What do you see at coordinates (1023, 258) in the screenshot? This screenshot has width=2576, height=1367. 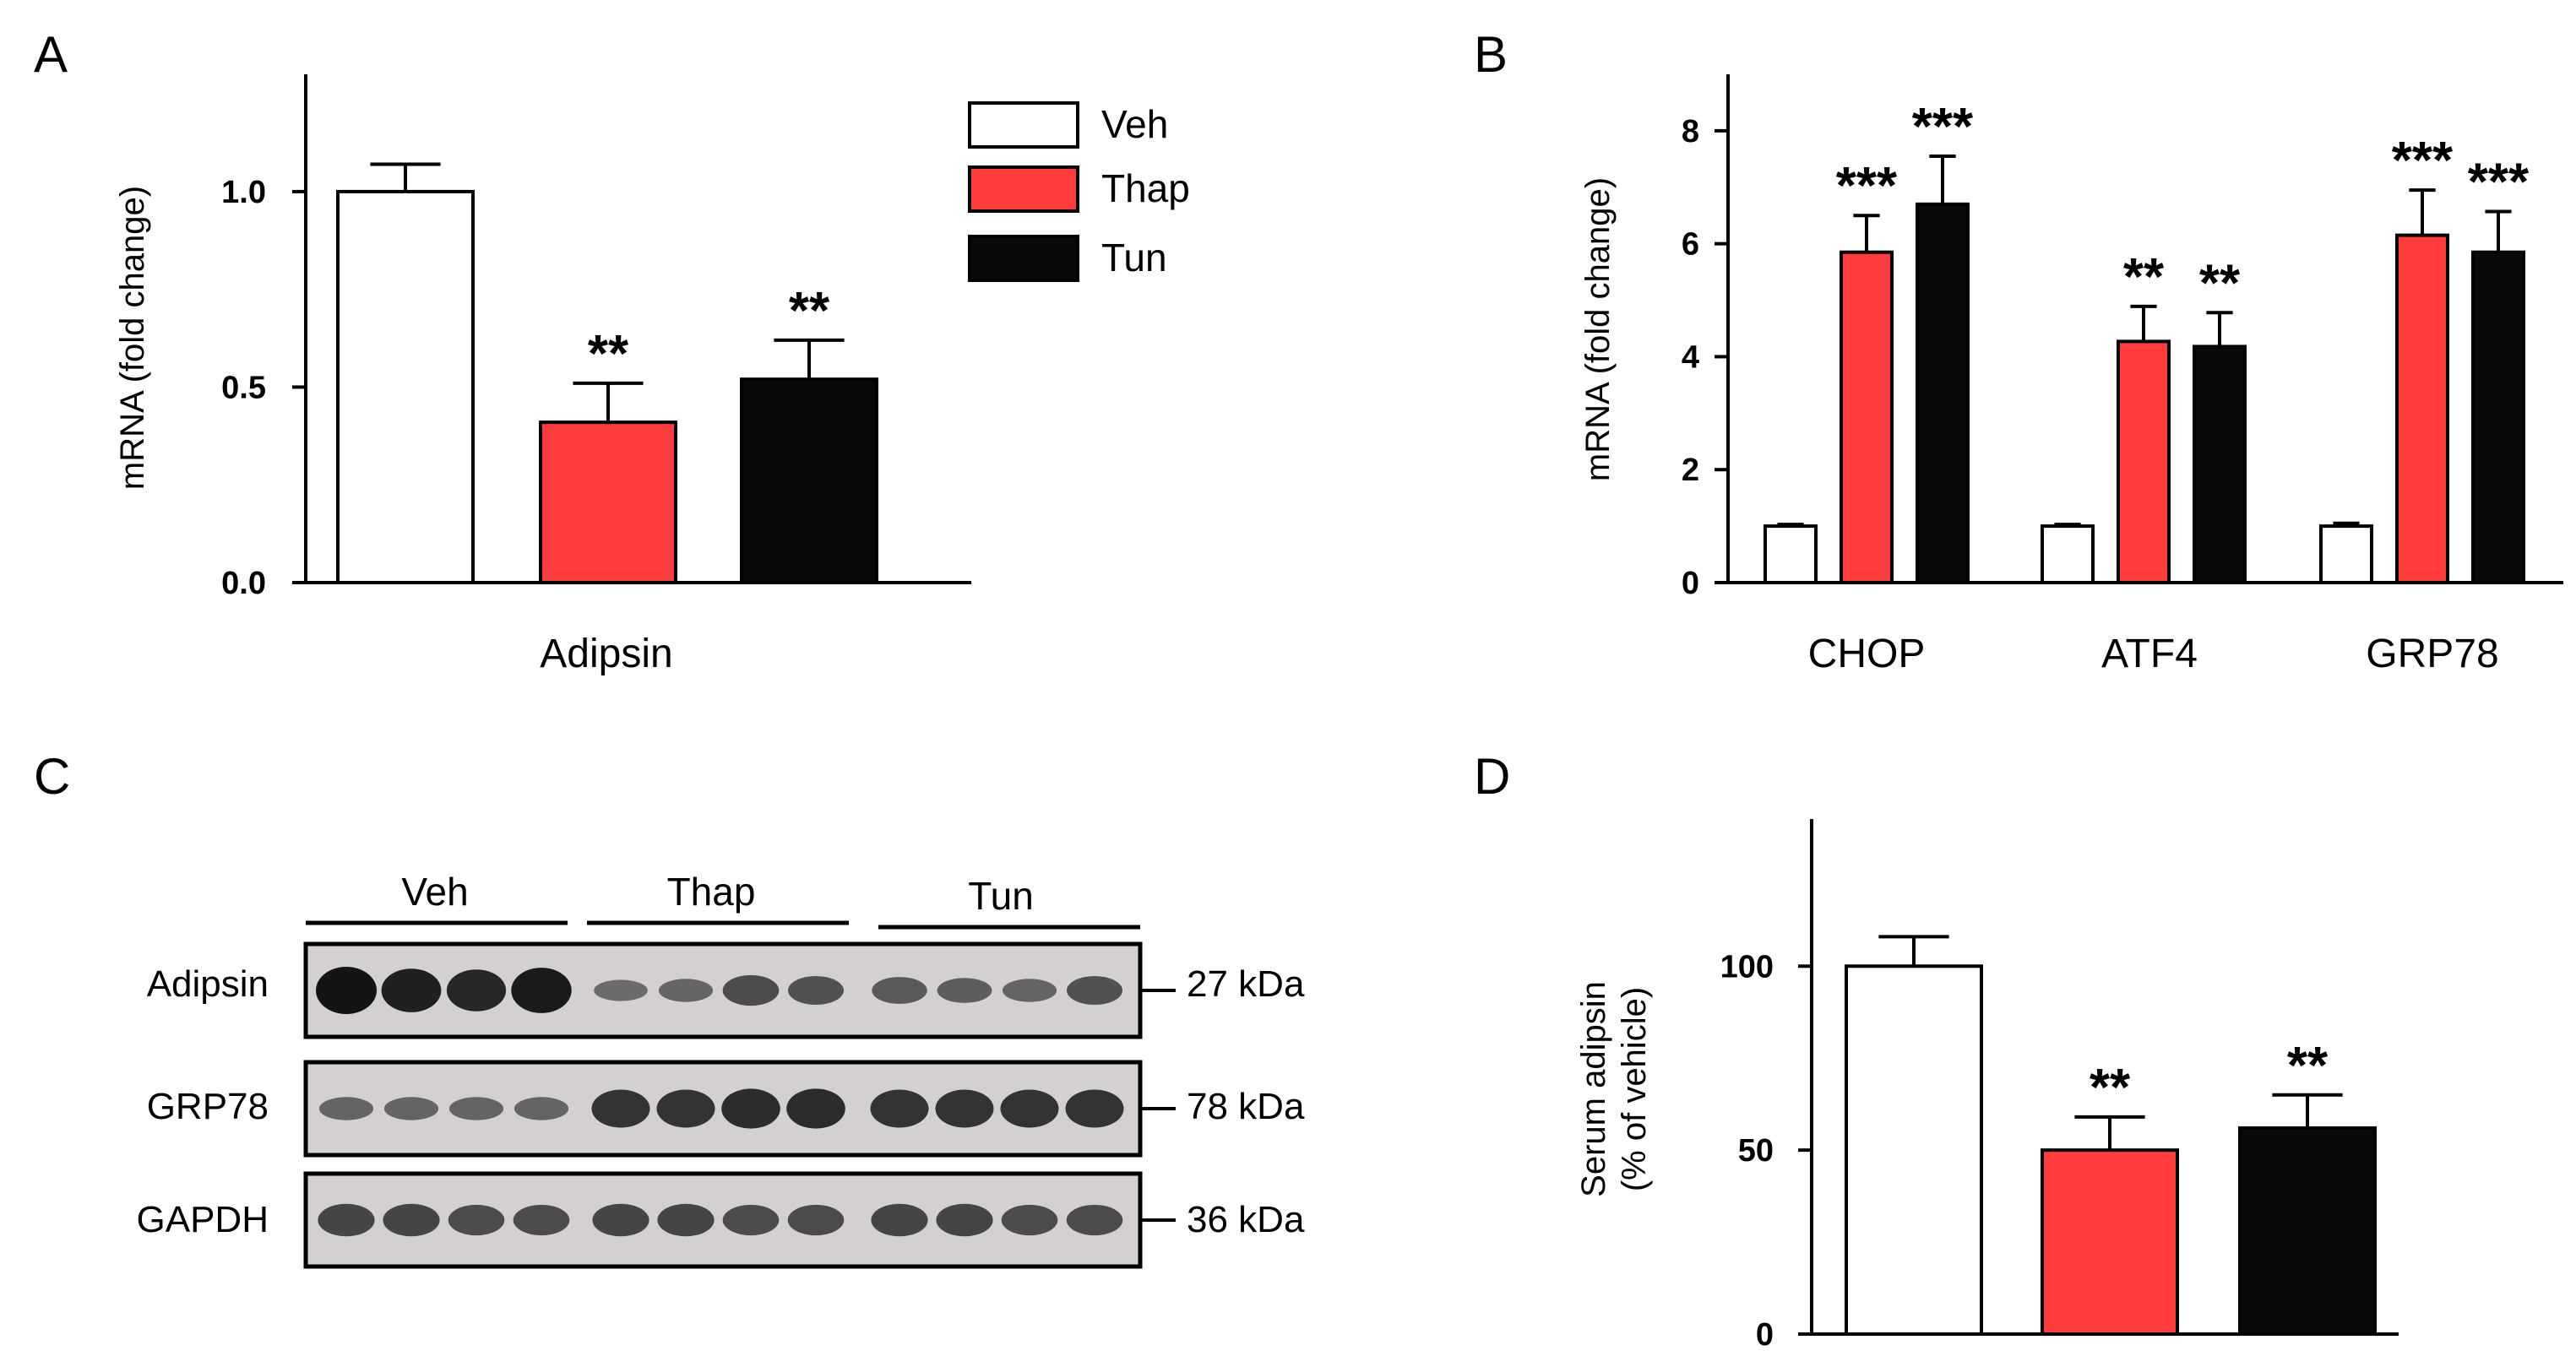 I see `legend-swatch-tun` at bounding box center [1023, 258].